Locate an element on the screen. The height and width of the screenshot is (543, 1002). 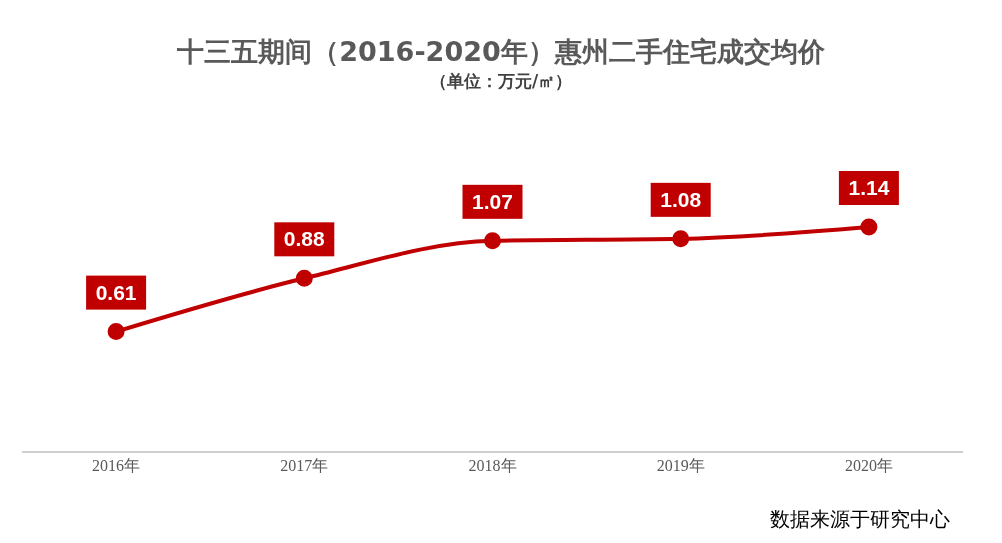
x-tick-label: 2016年 is located at coordinates (116, 466).